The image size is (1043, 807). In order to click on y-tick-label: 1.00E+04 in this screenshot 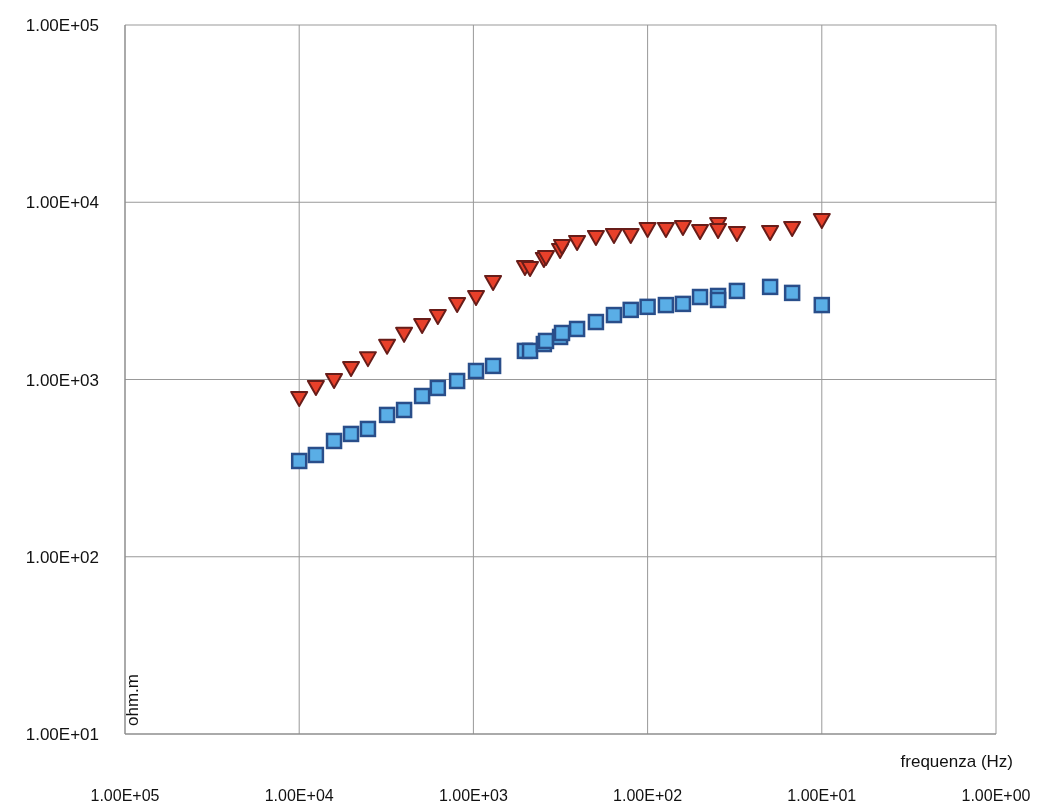, I will do `click(62, 203)`.